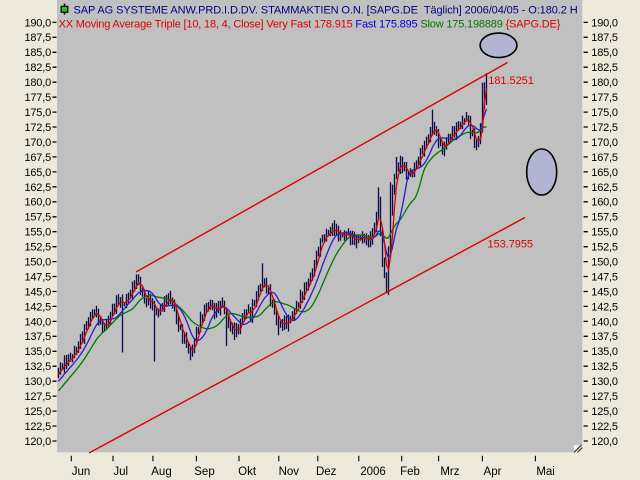  What do you see at coordinates (120, 472) in the screenshot?
I see `svg-text: Jul` at bounding box center [120, 472].